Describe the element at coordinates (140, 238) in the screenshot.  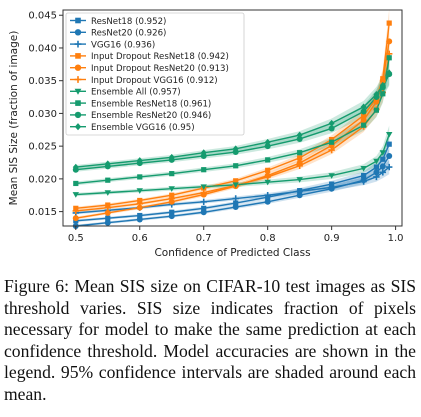
I see `x-tick-label: 0.6` at that location.